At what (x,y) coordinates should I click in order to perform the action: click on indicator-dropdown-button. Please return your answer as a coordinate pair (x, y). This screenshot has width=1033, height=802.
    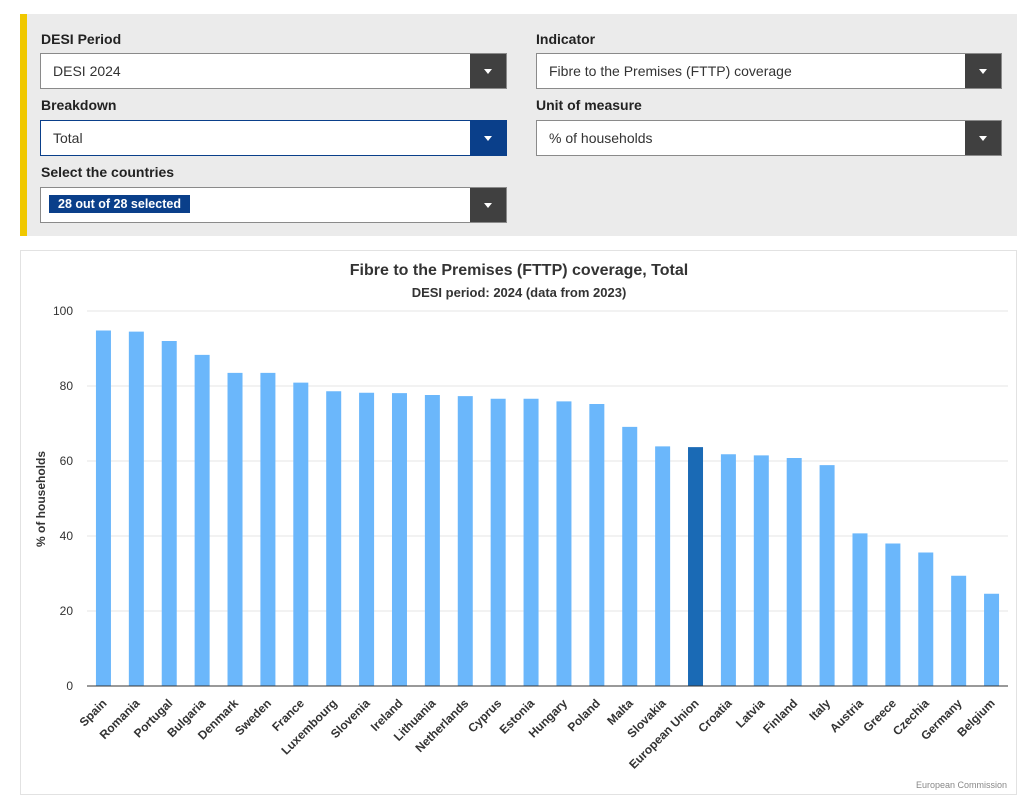
    Looking at the image, I should click on (983, 71).